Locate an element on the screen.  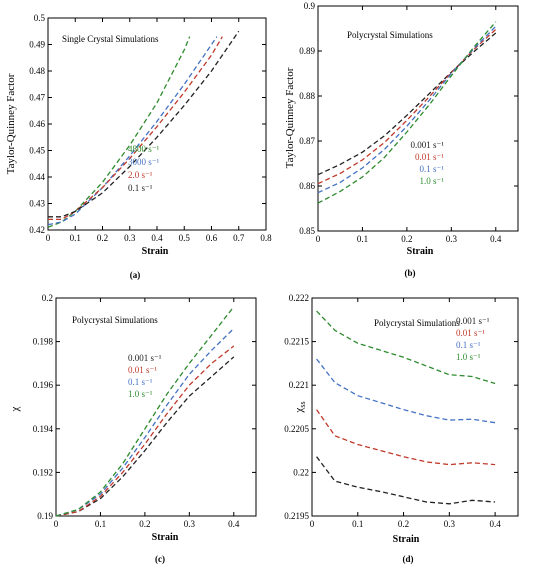
y-tick-label: 0.46 is located at coordinates (37, 124).